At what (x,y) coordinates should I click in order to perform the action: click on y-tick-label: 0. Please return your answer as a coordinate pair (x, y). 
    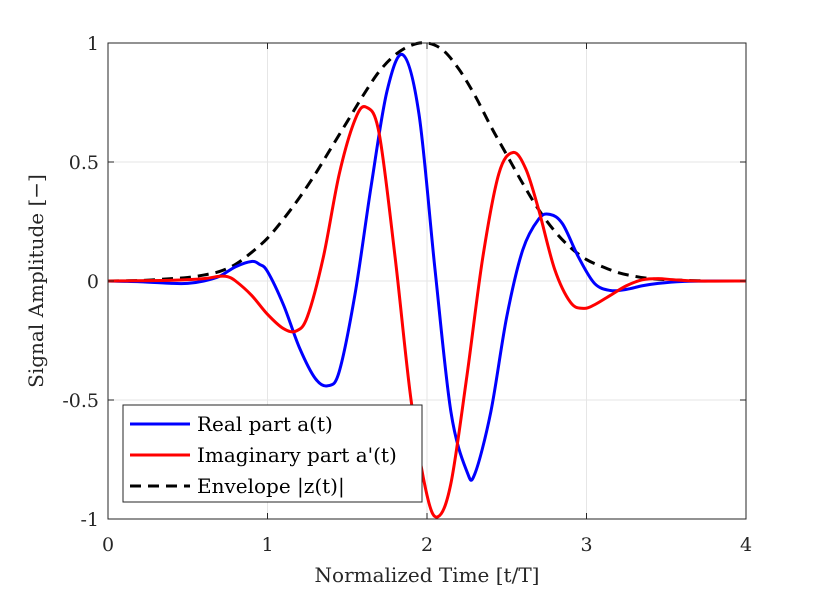
    Looking at the image, I should click on (93, 282).